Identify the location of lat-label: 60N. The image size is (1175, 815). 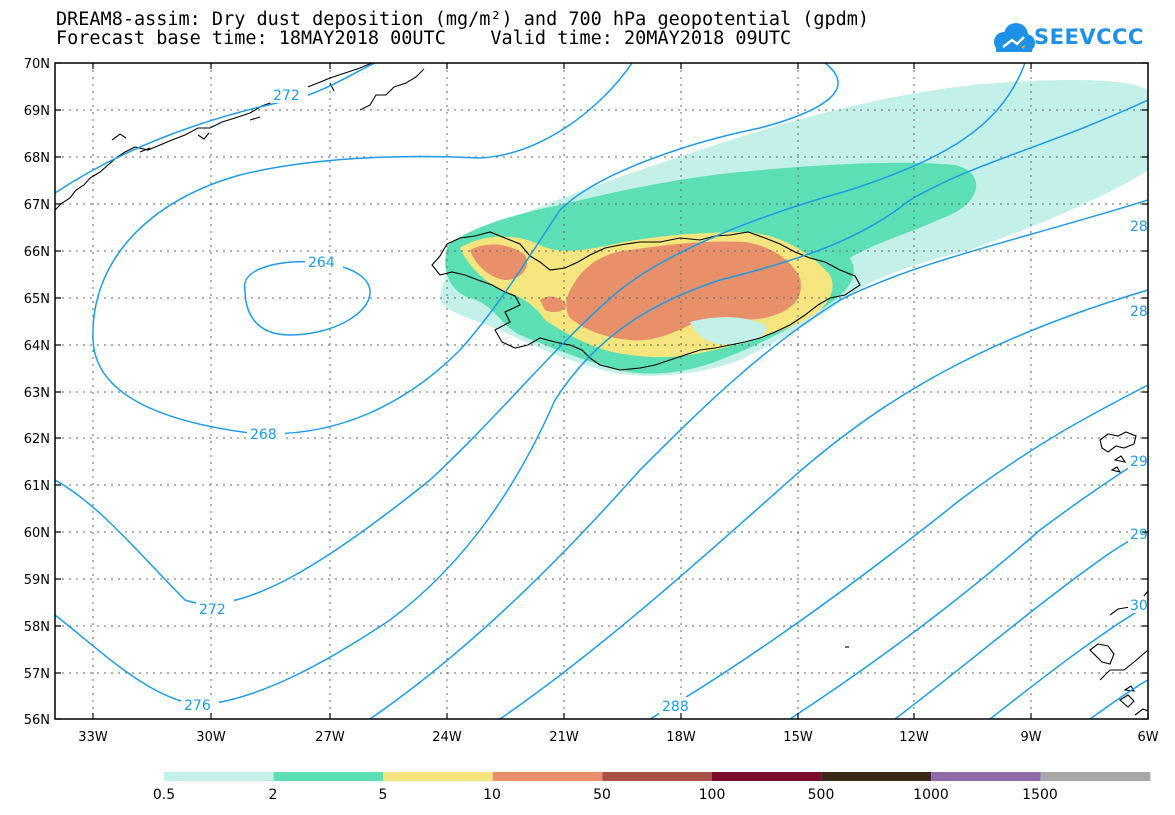
(37, 533).